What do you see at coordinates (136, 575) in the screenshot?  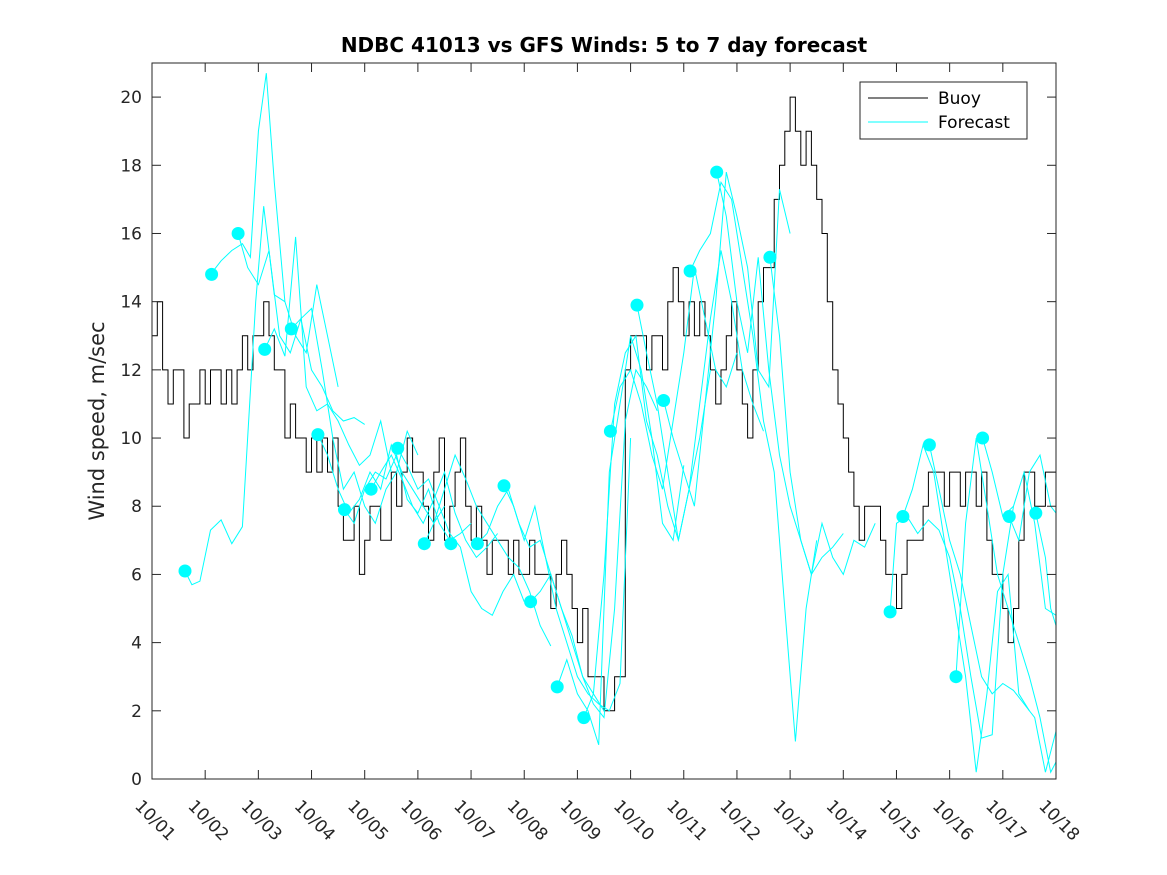 I see `y-tick-label: 6` at bounding box center [136, 575].